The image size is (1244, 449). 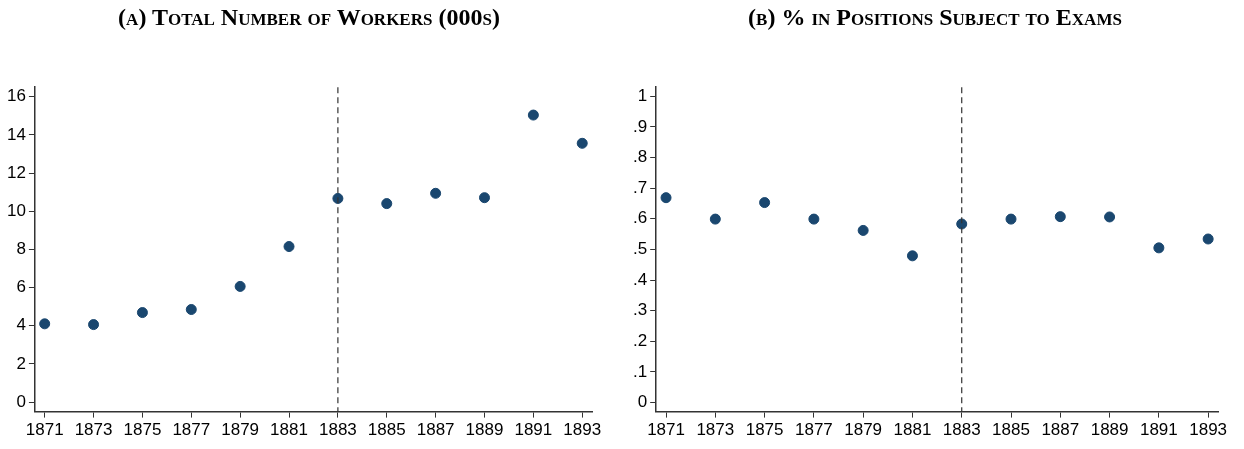 I want to click on y-tick-label: .5, so click(x=640, y=249).